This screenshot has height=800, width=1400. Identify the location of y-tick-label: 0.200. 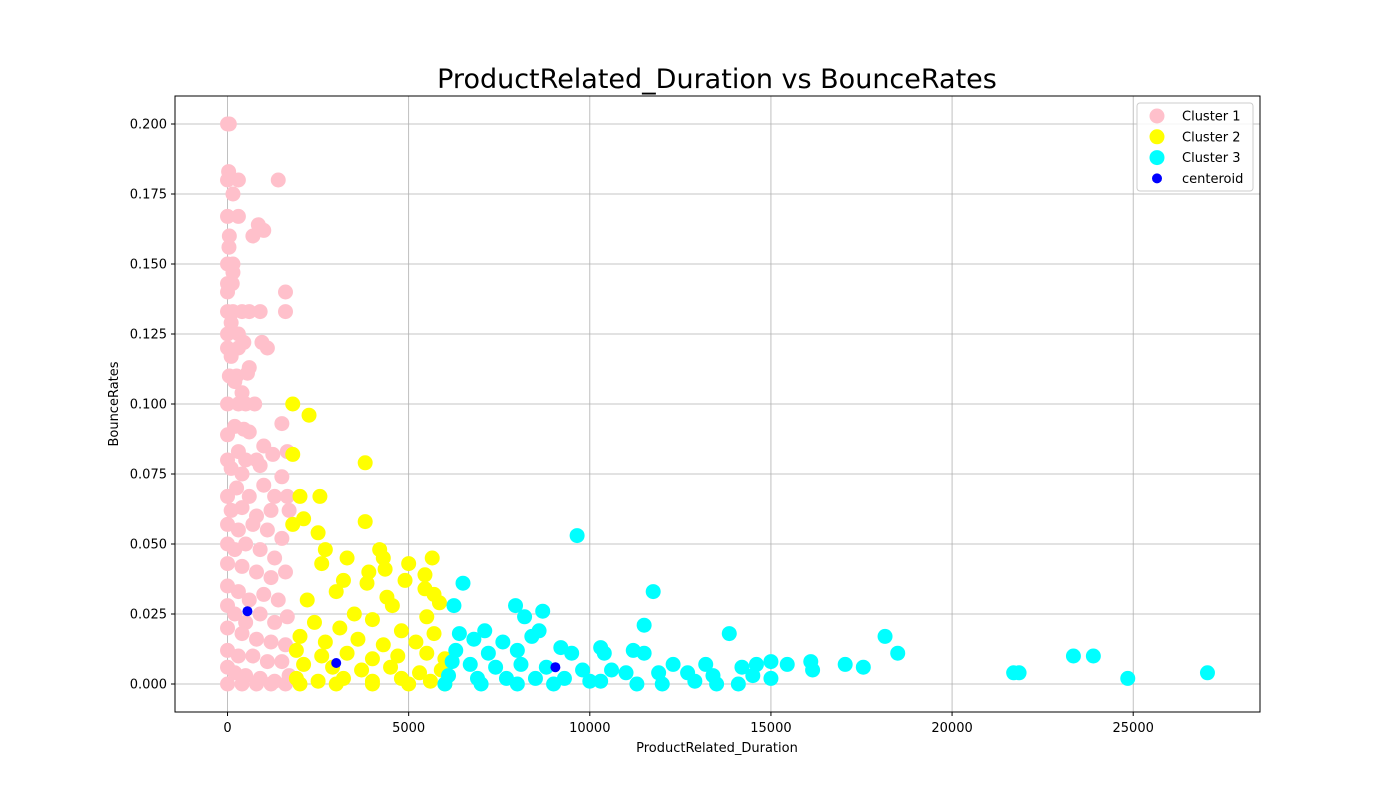
(148, 125).